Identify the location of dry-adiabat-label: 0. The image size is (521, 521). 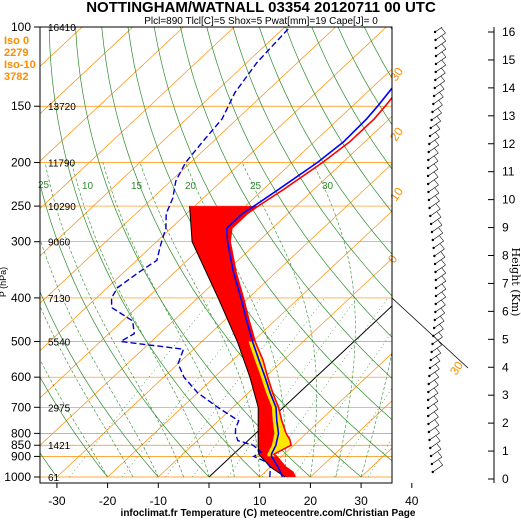
(392, 259).